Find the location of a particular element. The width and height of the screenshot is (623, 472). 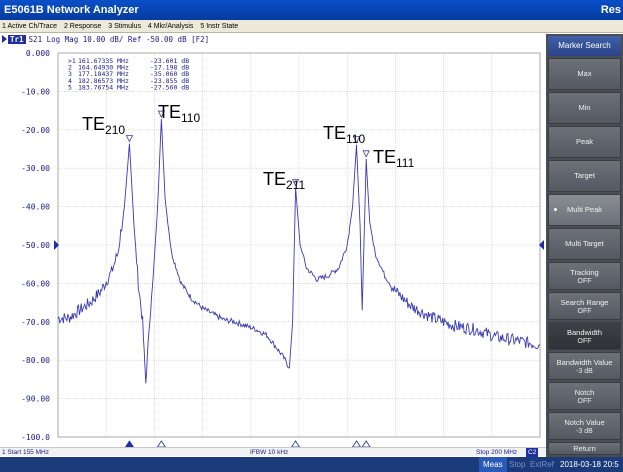

marker-readout-value: -23.601 dB is located at coordinates (169, 61).